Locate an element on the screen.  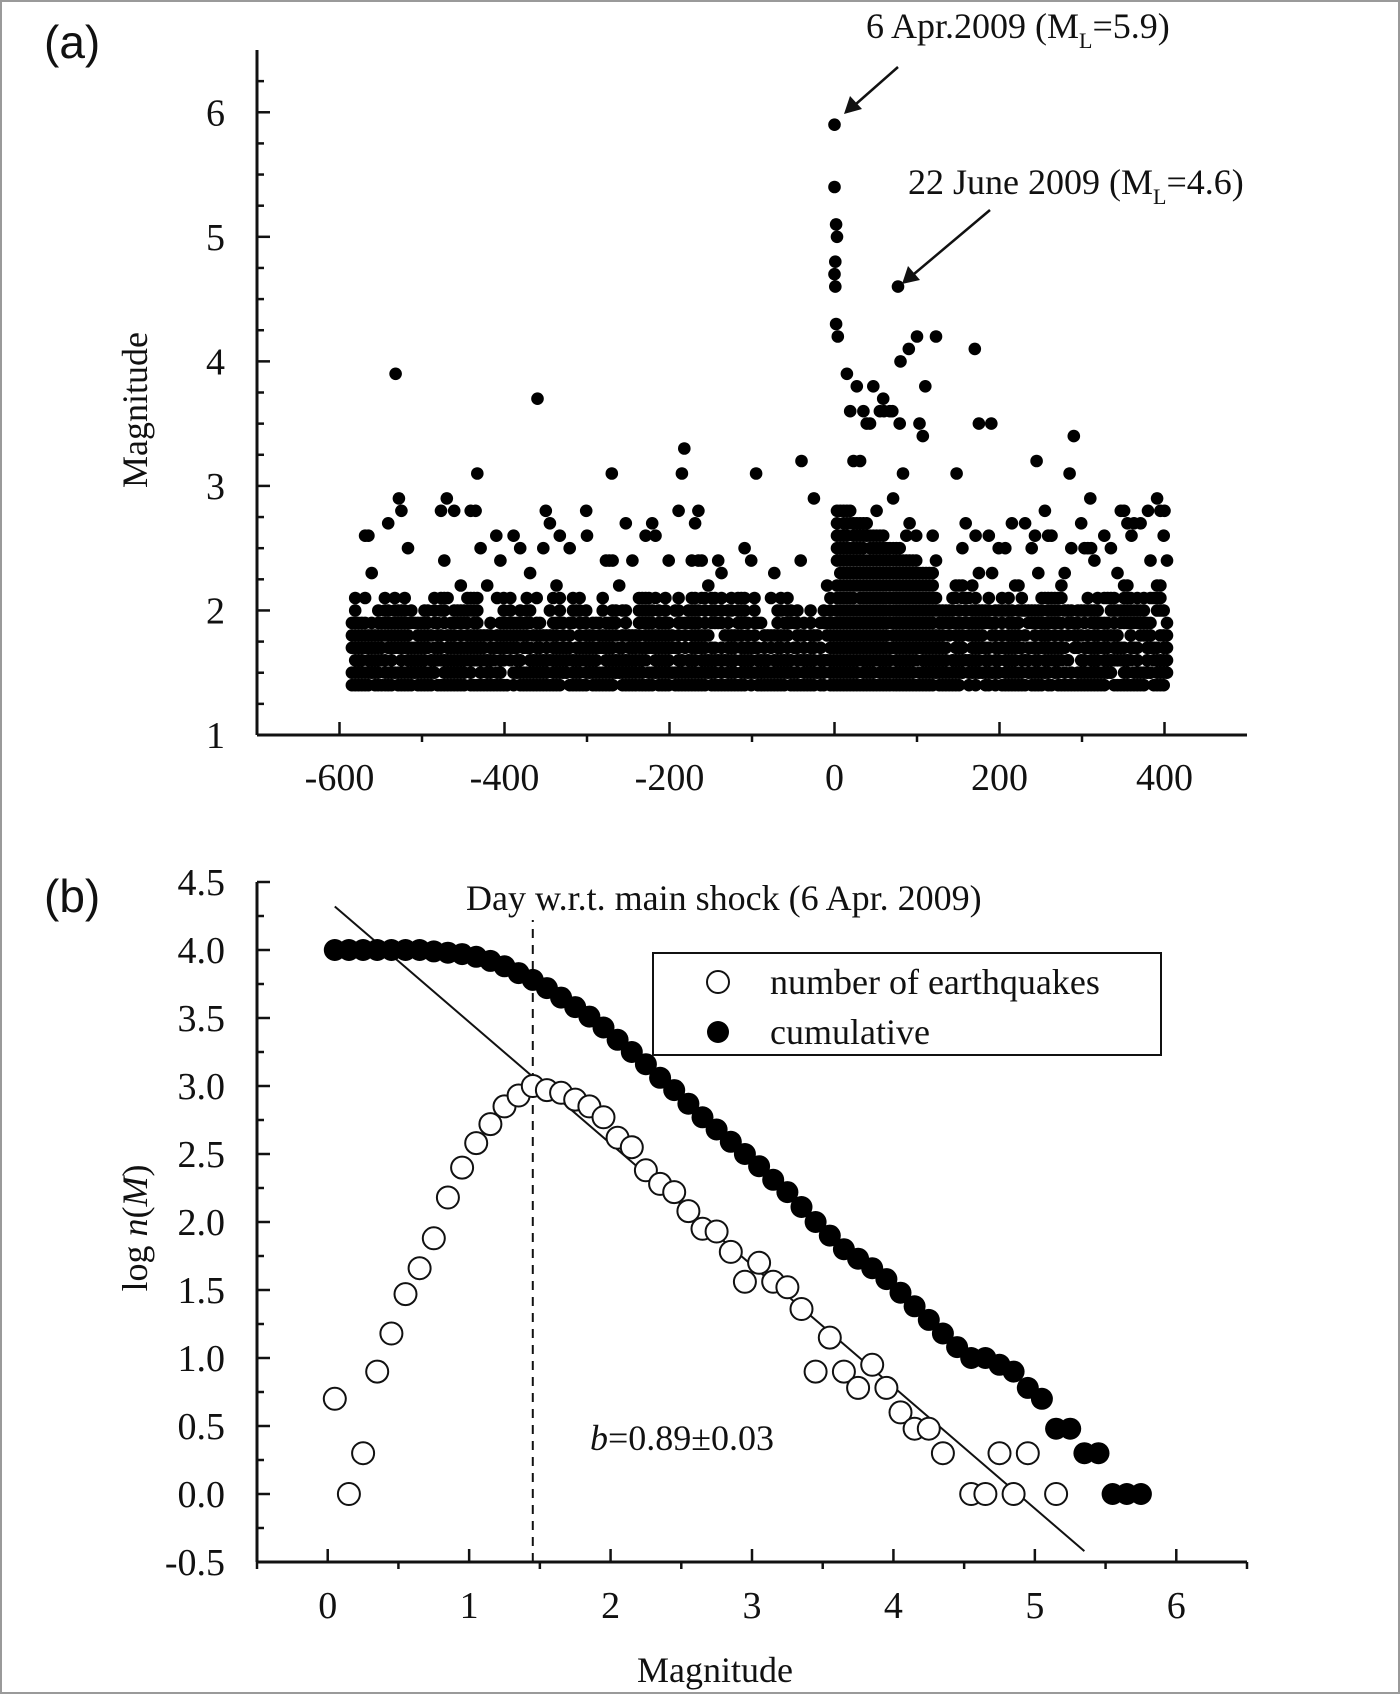
panel-a-y-tick-label: 1 is located at coordinates (215, 736).